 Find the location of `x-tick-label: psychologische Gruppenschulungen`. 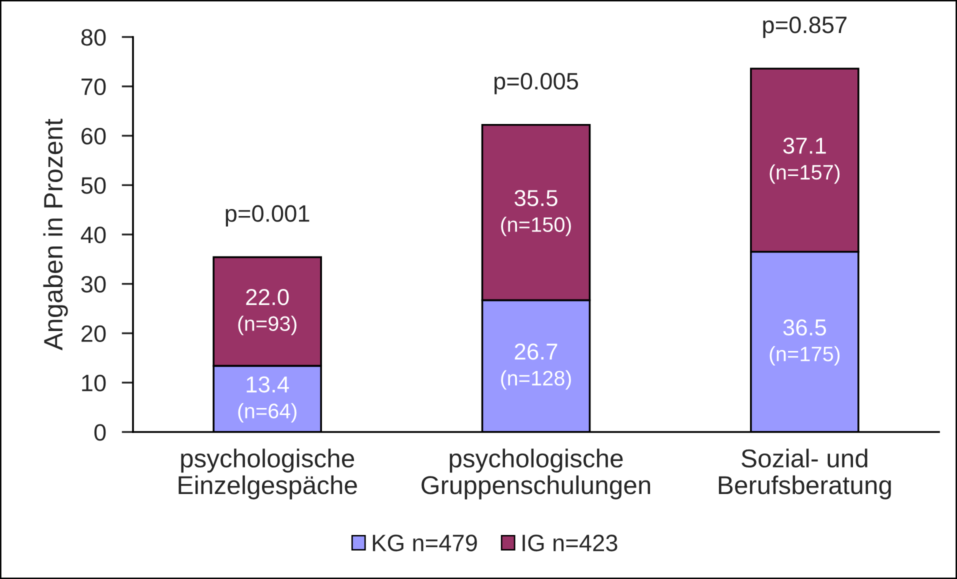

x-tick-label: psychologische Gruppenschulungen is located at coordinates (536, 474).